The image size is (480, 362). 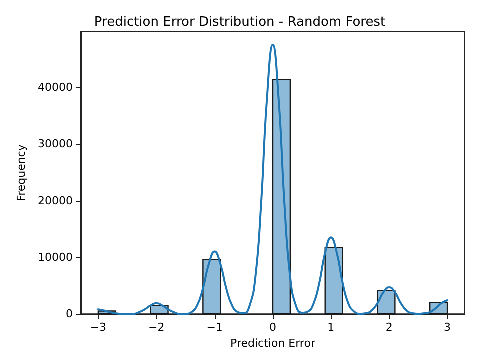 I want to click on x-tick-label: 0, so click(x=273, y=327).